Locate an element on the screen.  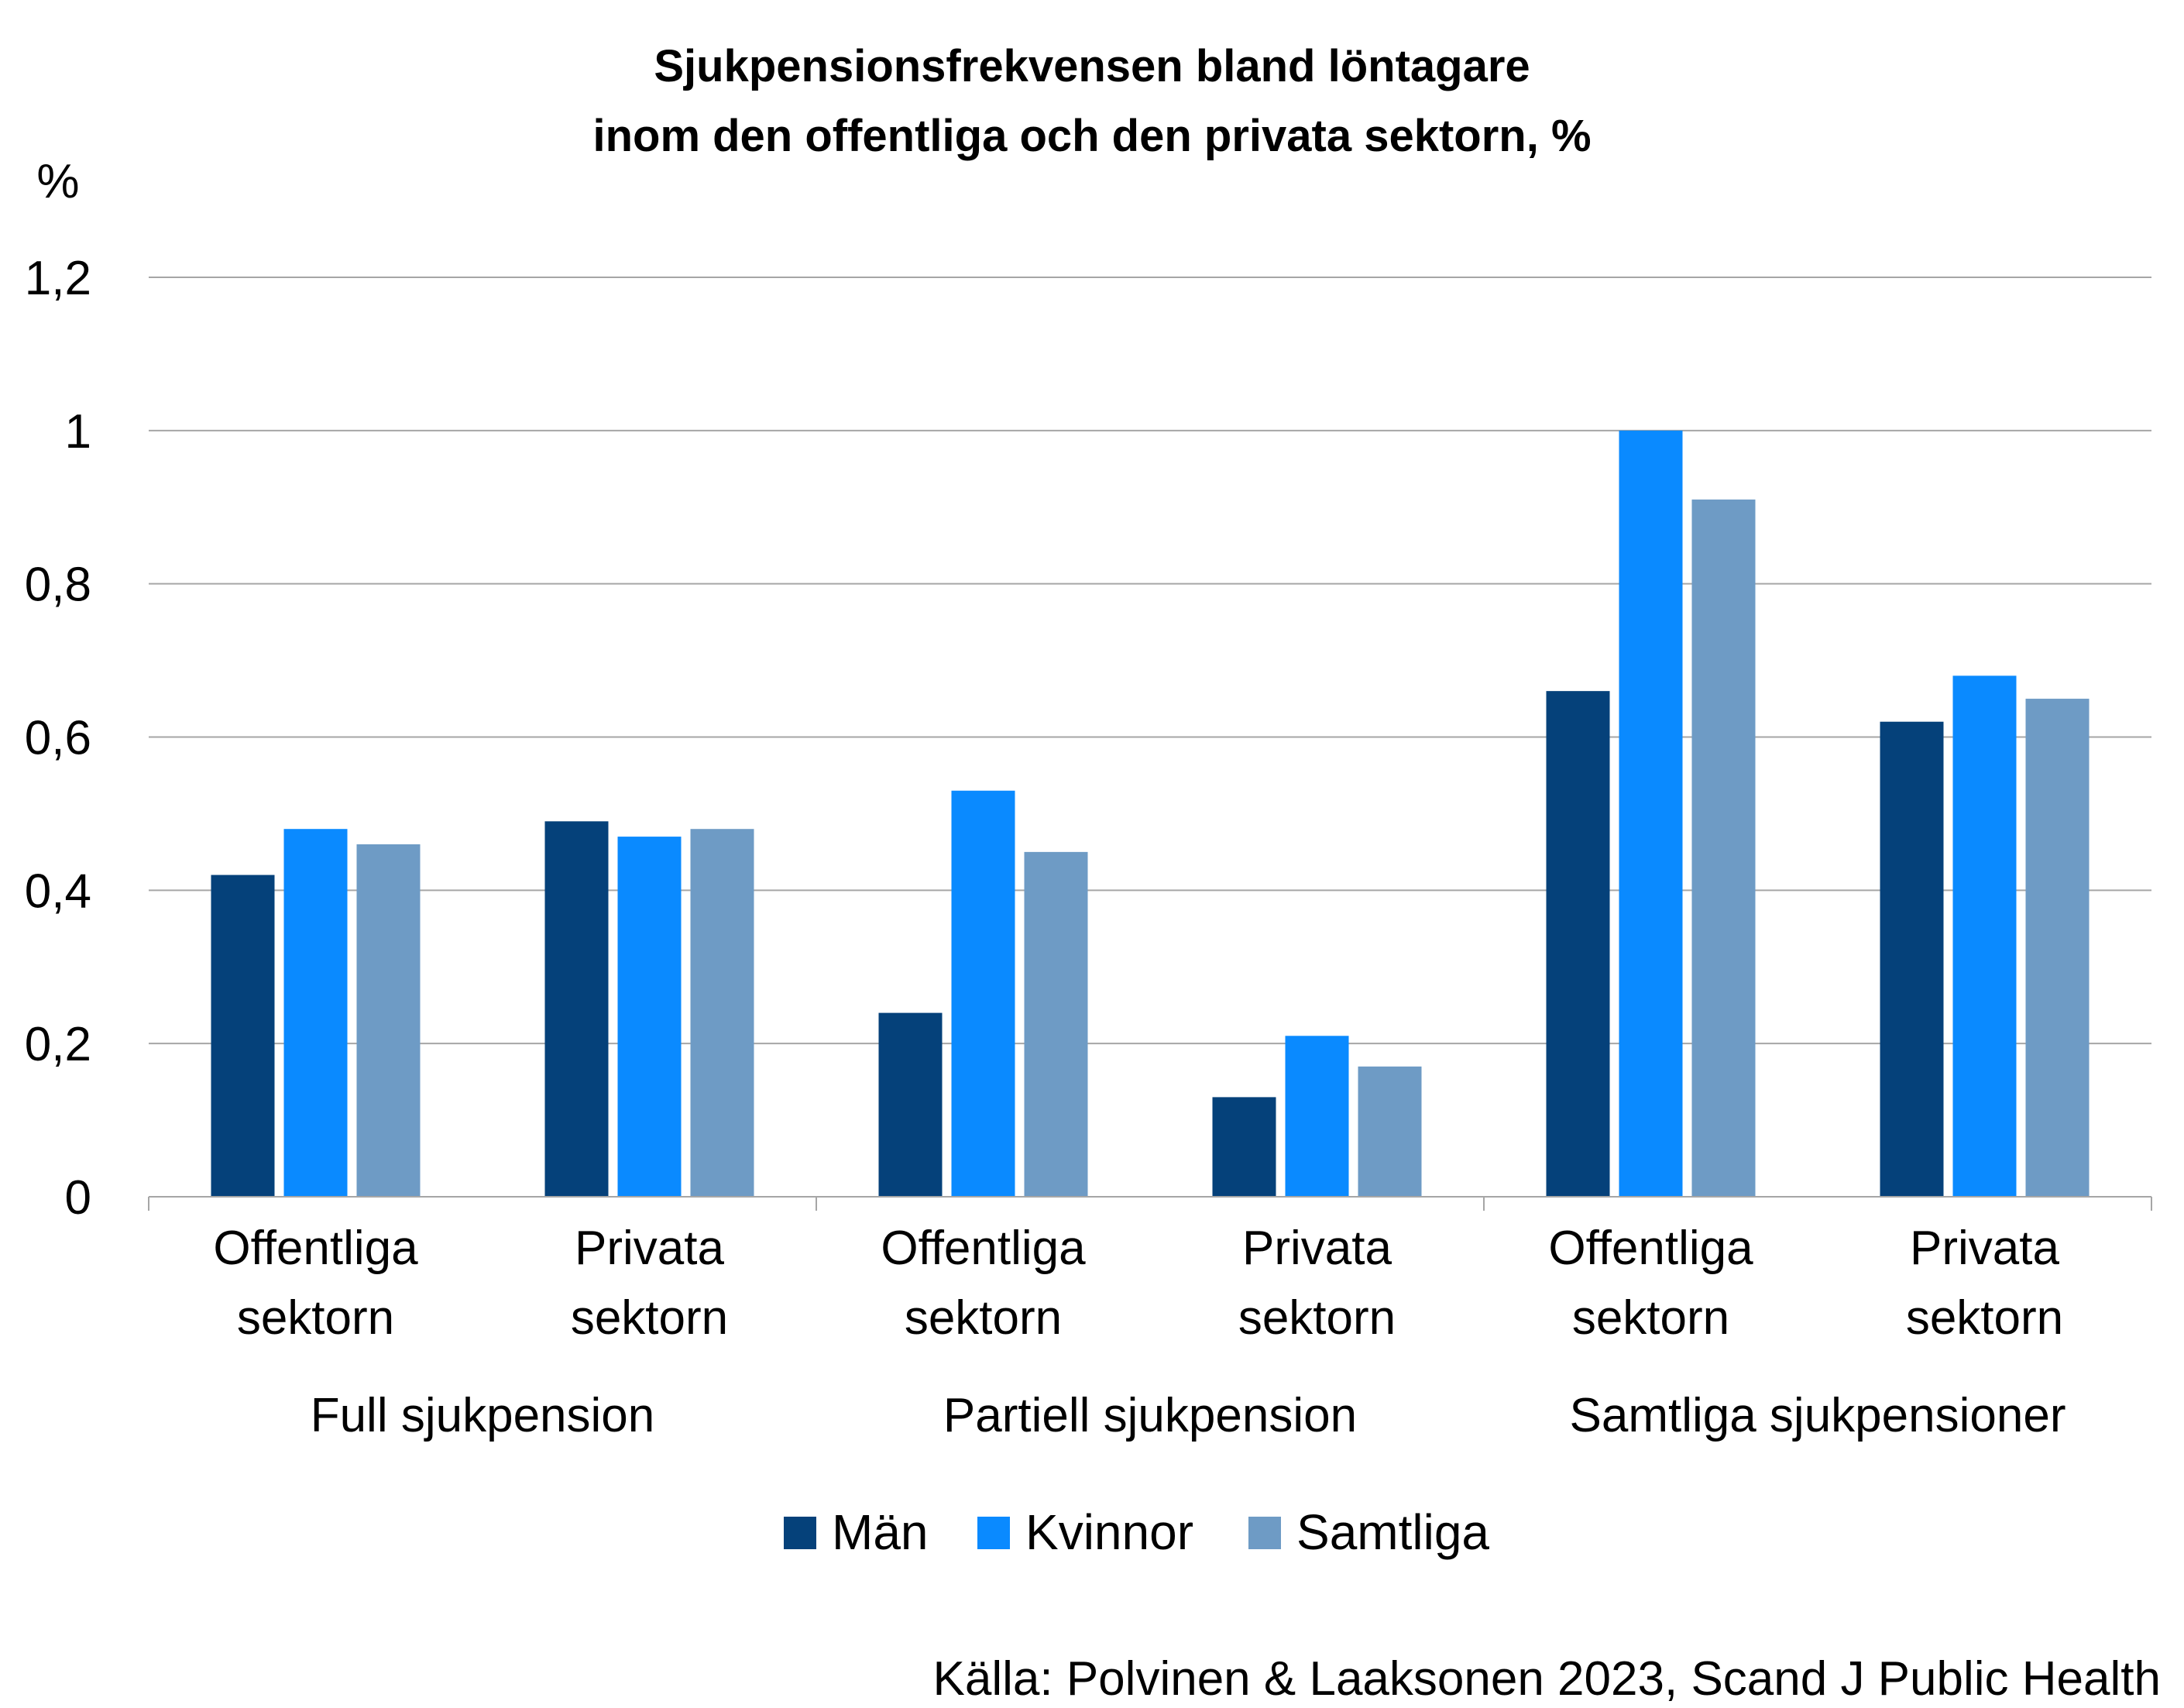
legend-label: Män is located at coordinates (880, 1532).